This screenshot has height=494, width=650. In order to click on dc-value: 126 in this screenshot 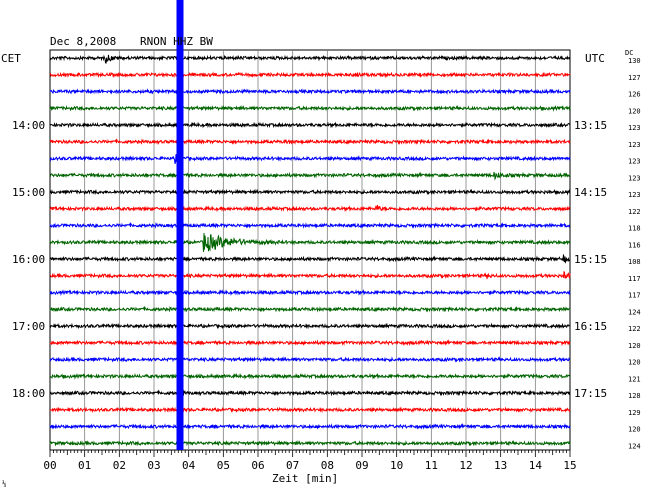, I will do `click(634, 95)`.